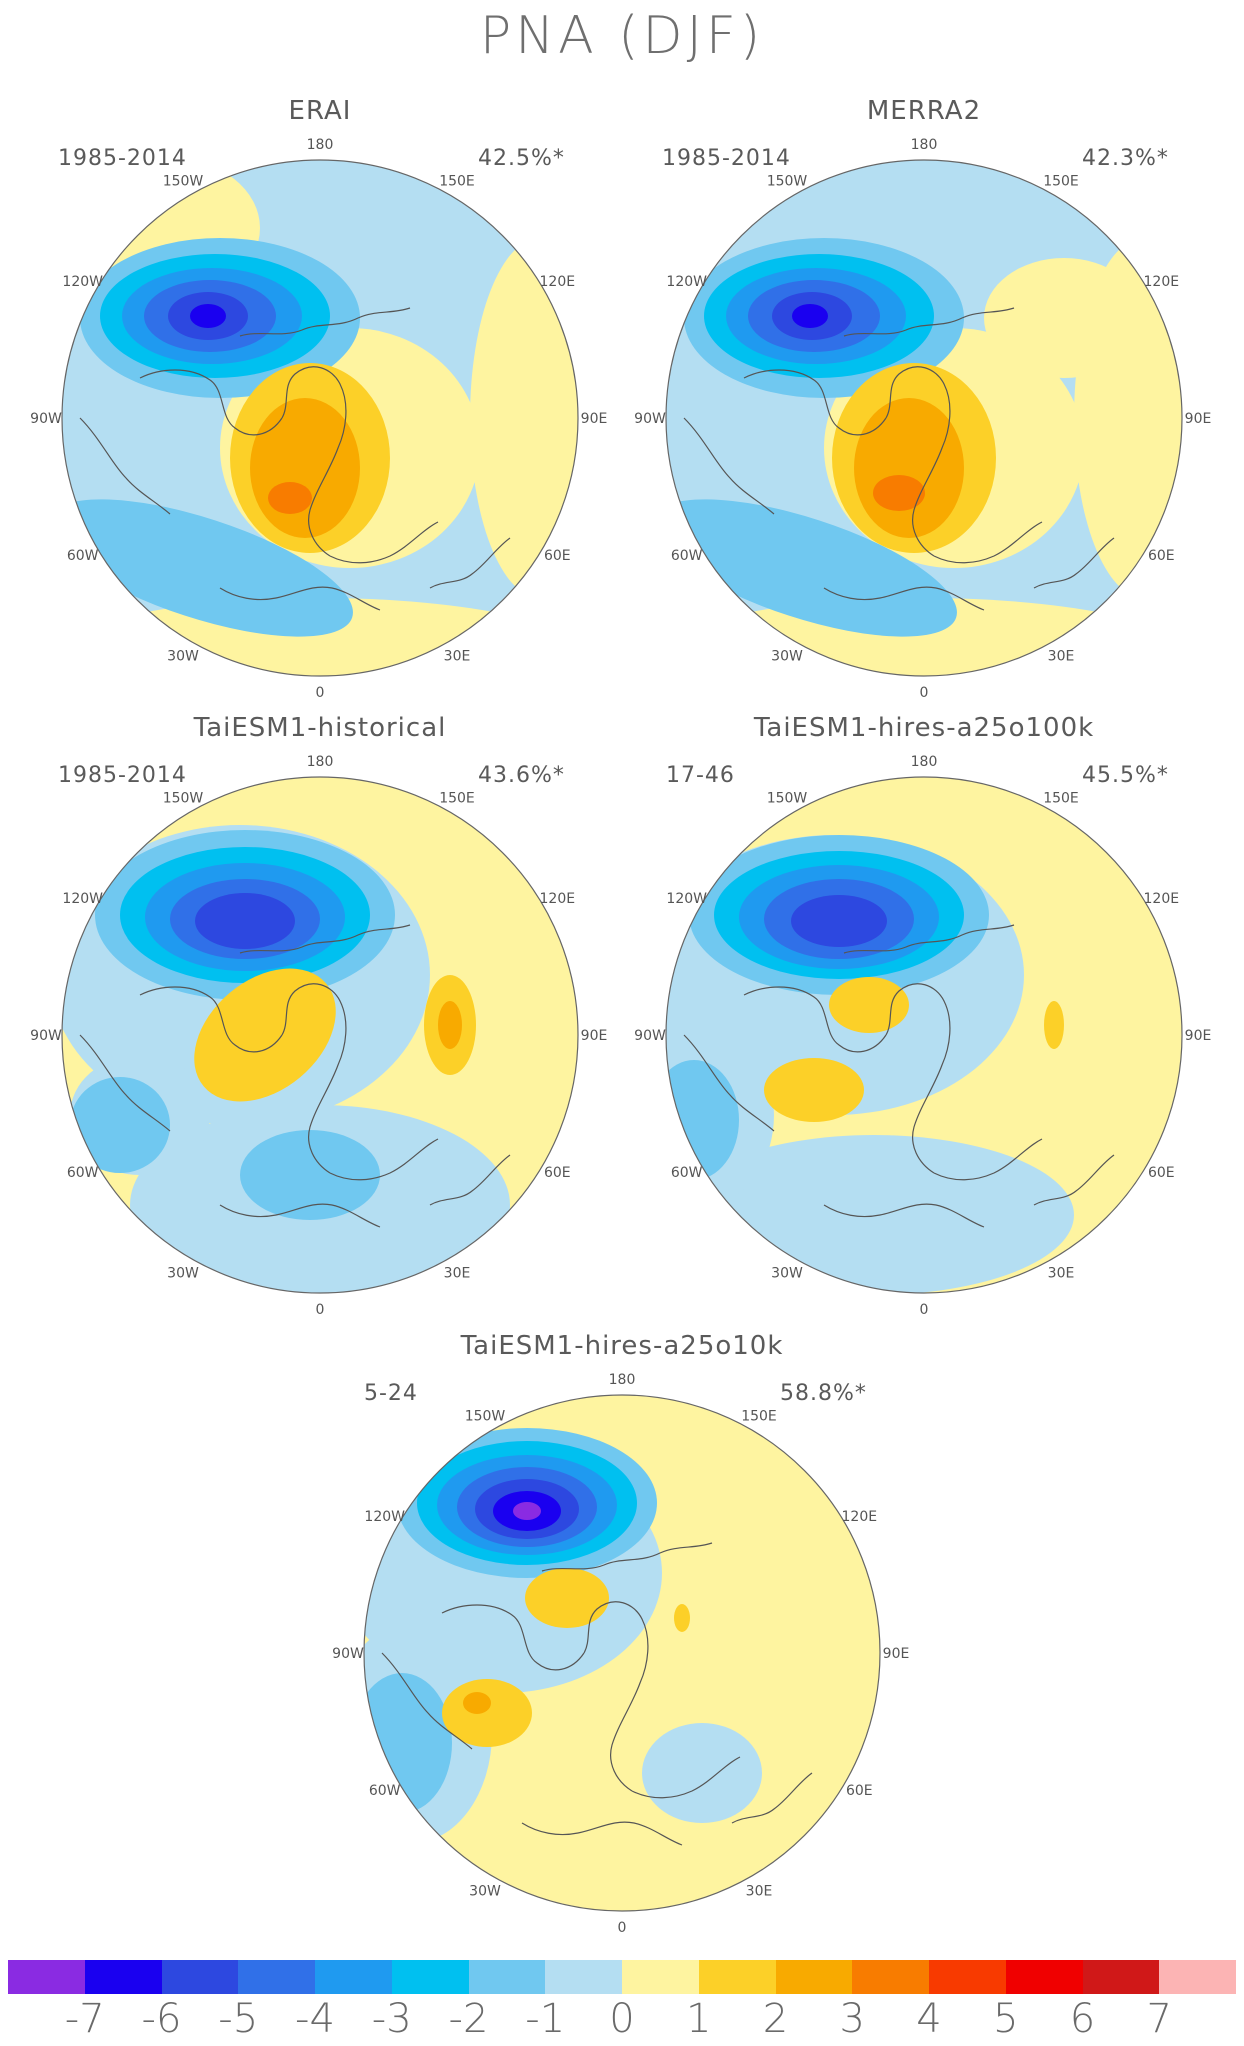  I want to click on longitude-label: 120W, so click(82, 282).